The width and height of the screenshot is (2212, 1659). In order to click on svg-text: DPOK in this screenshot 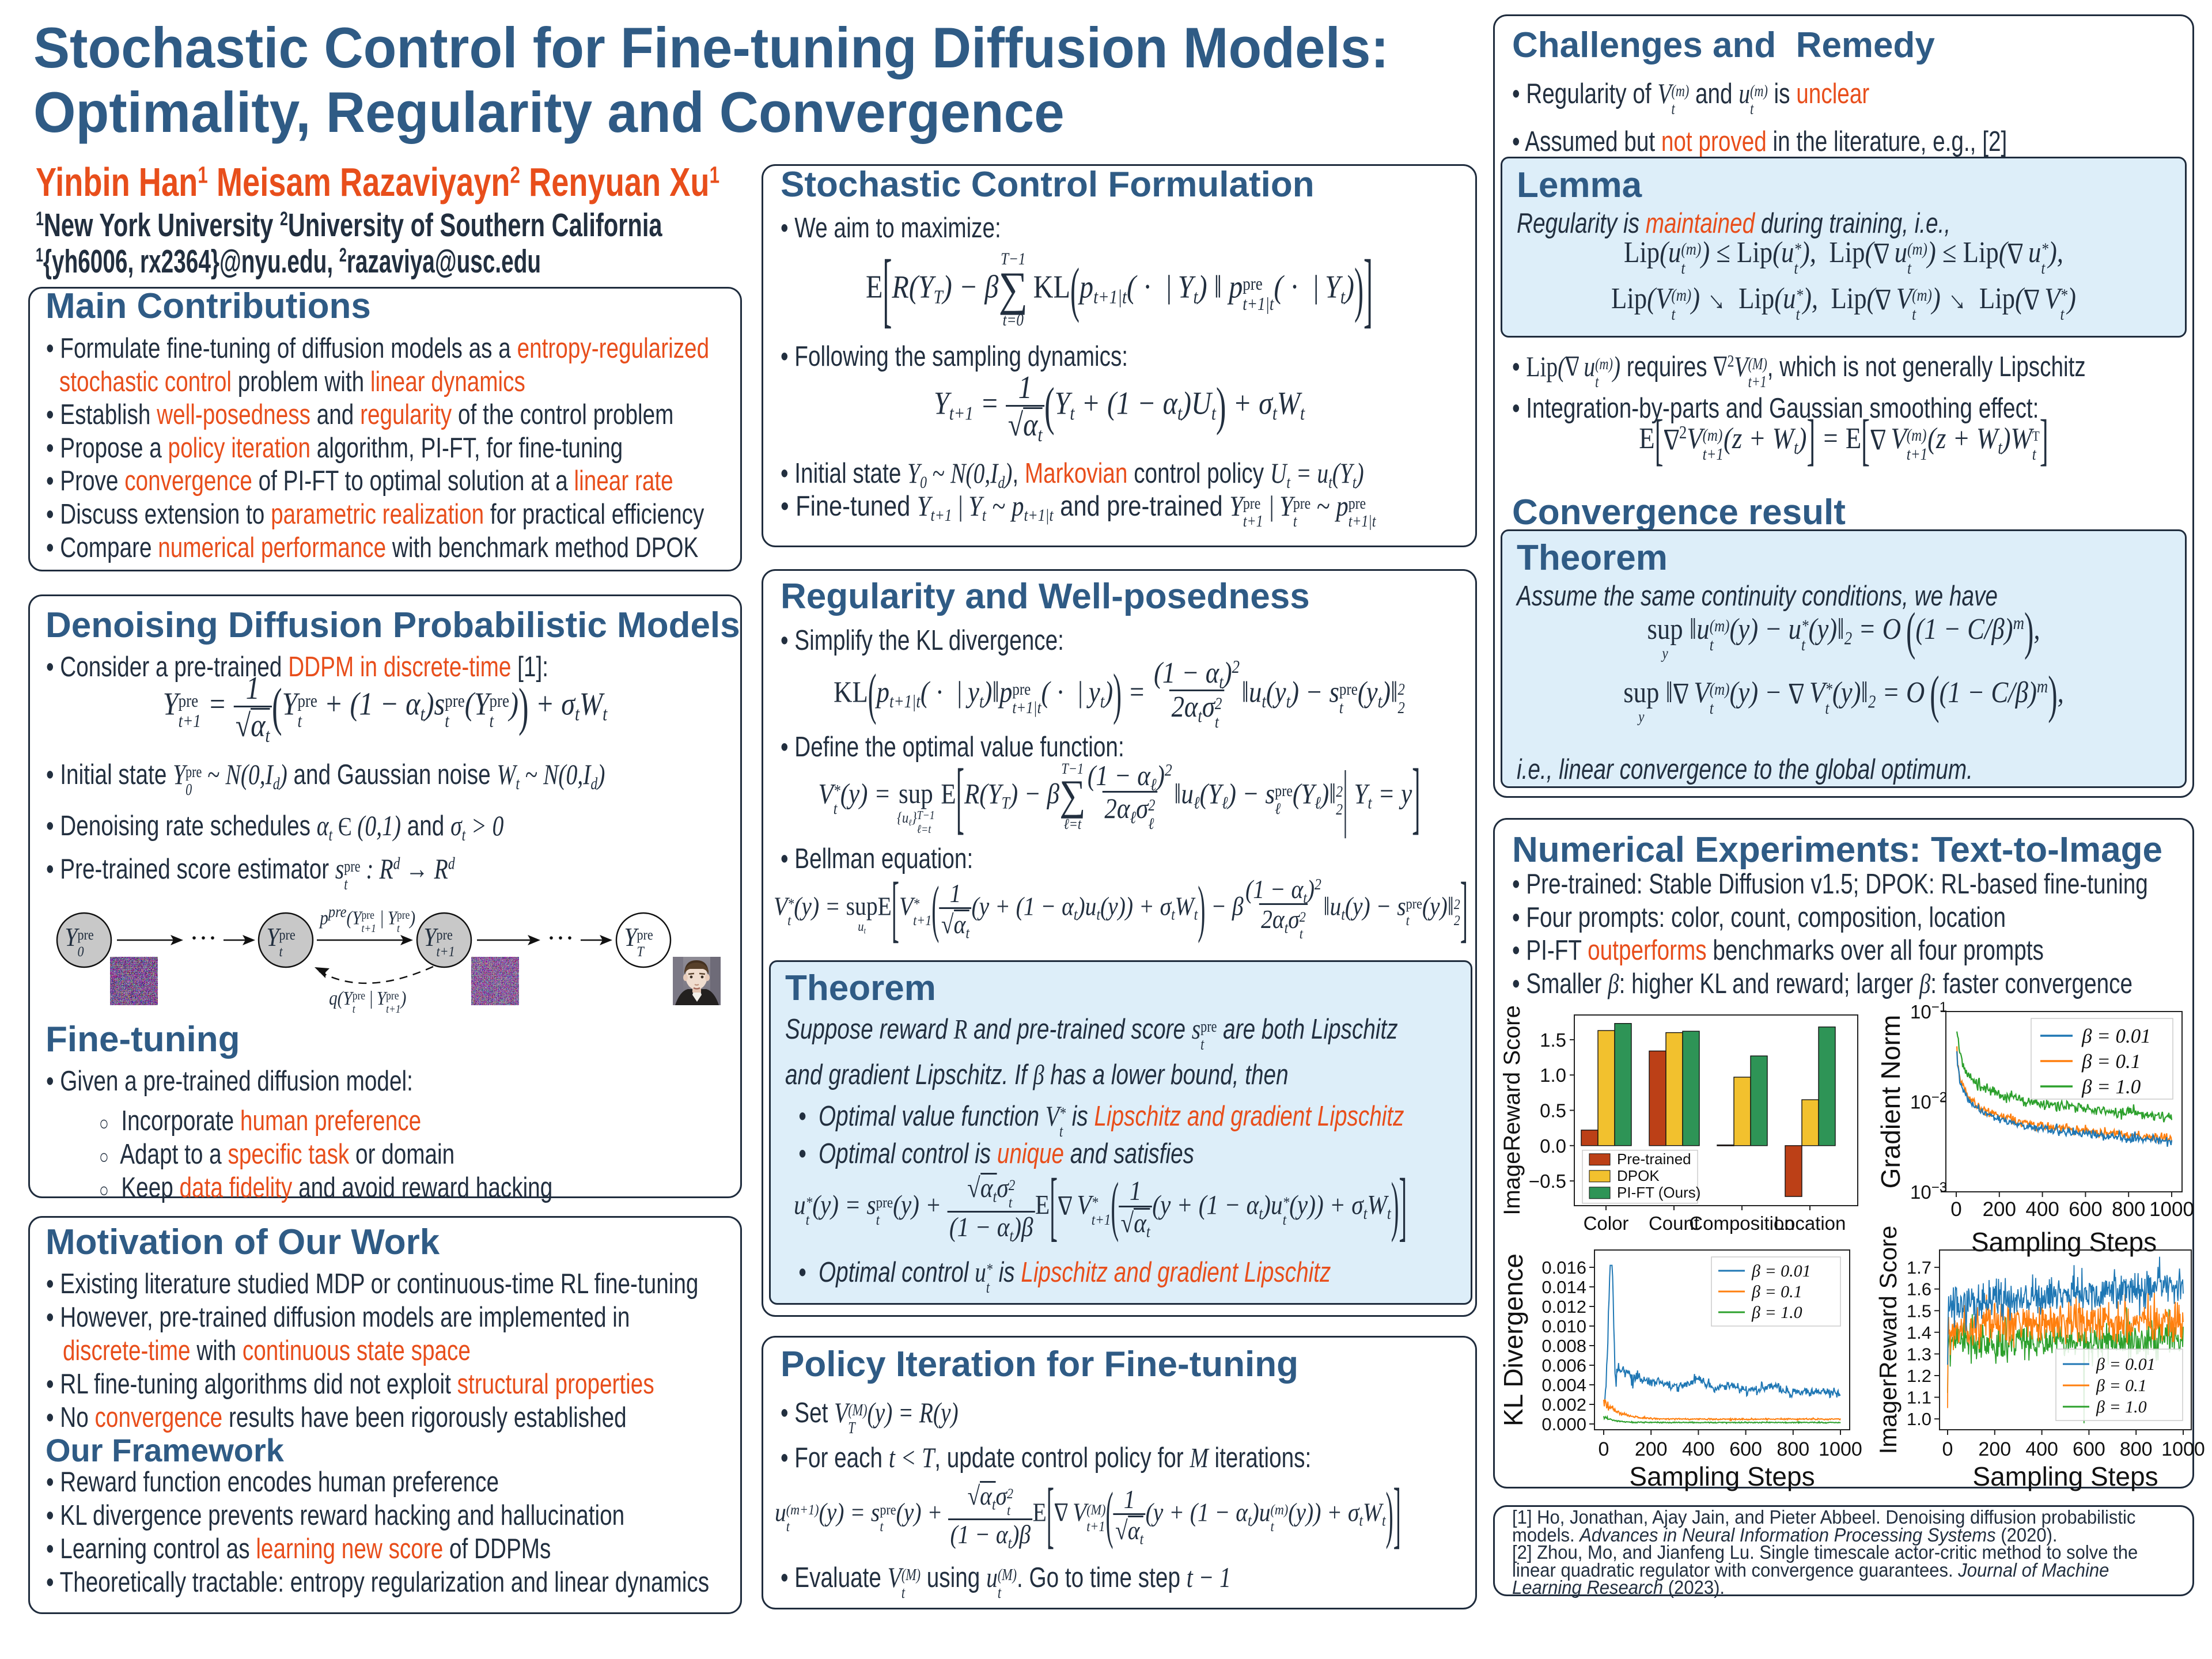, I will do `click(1638, 1175)`.